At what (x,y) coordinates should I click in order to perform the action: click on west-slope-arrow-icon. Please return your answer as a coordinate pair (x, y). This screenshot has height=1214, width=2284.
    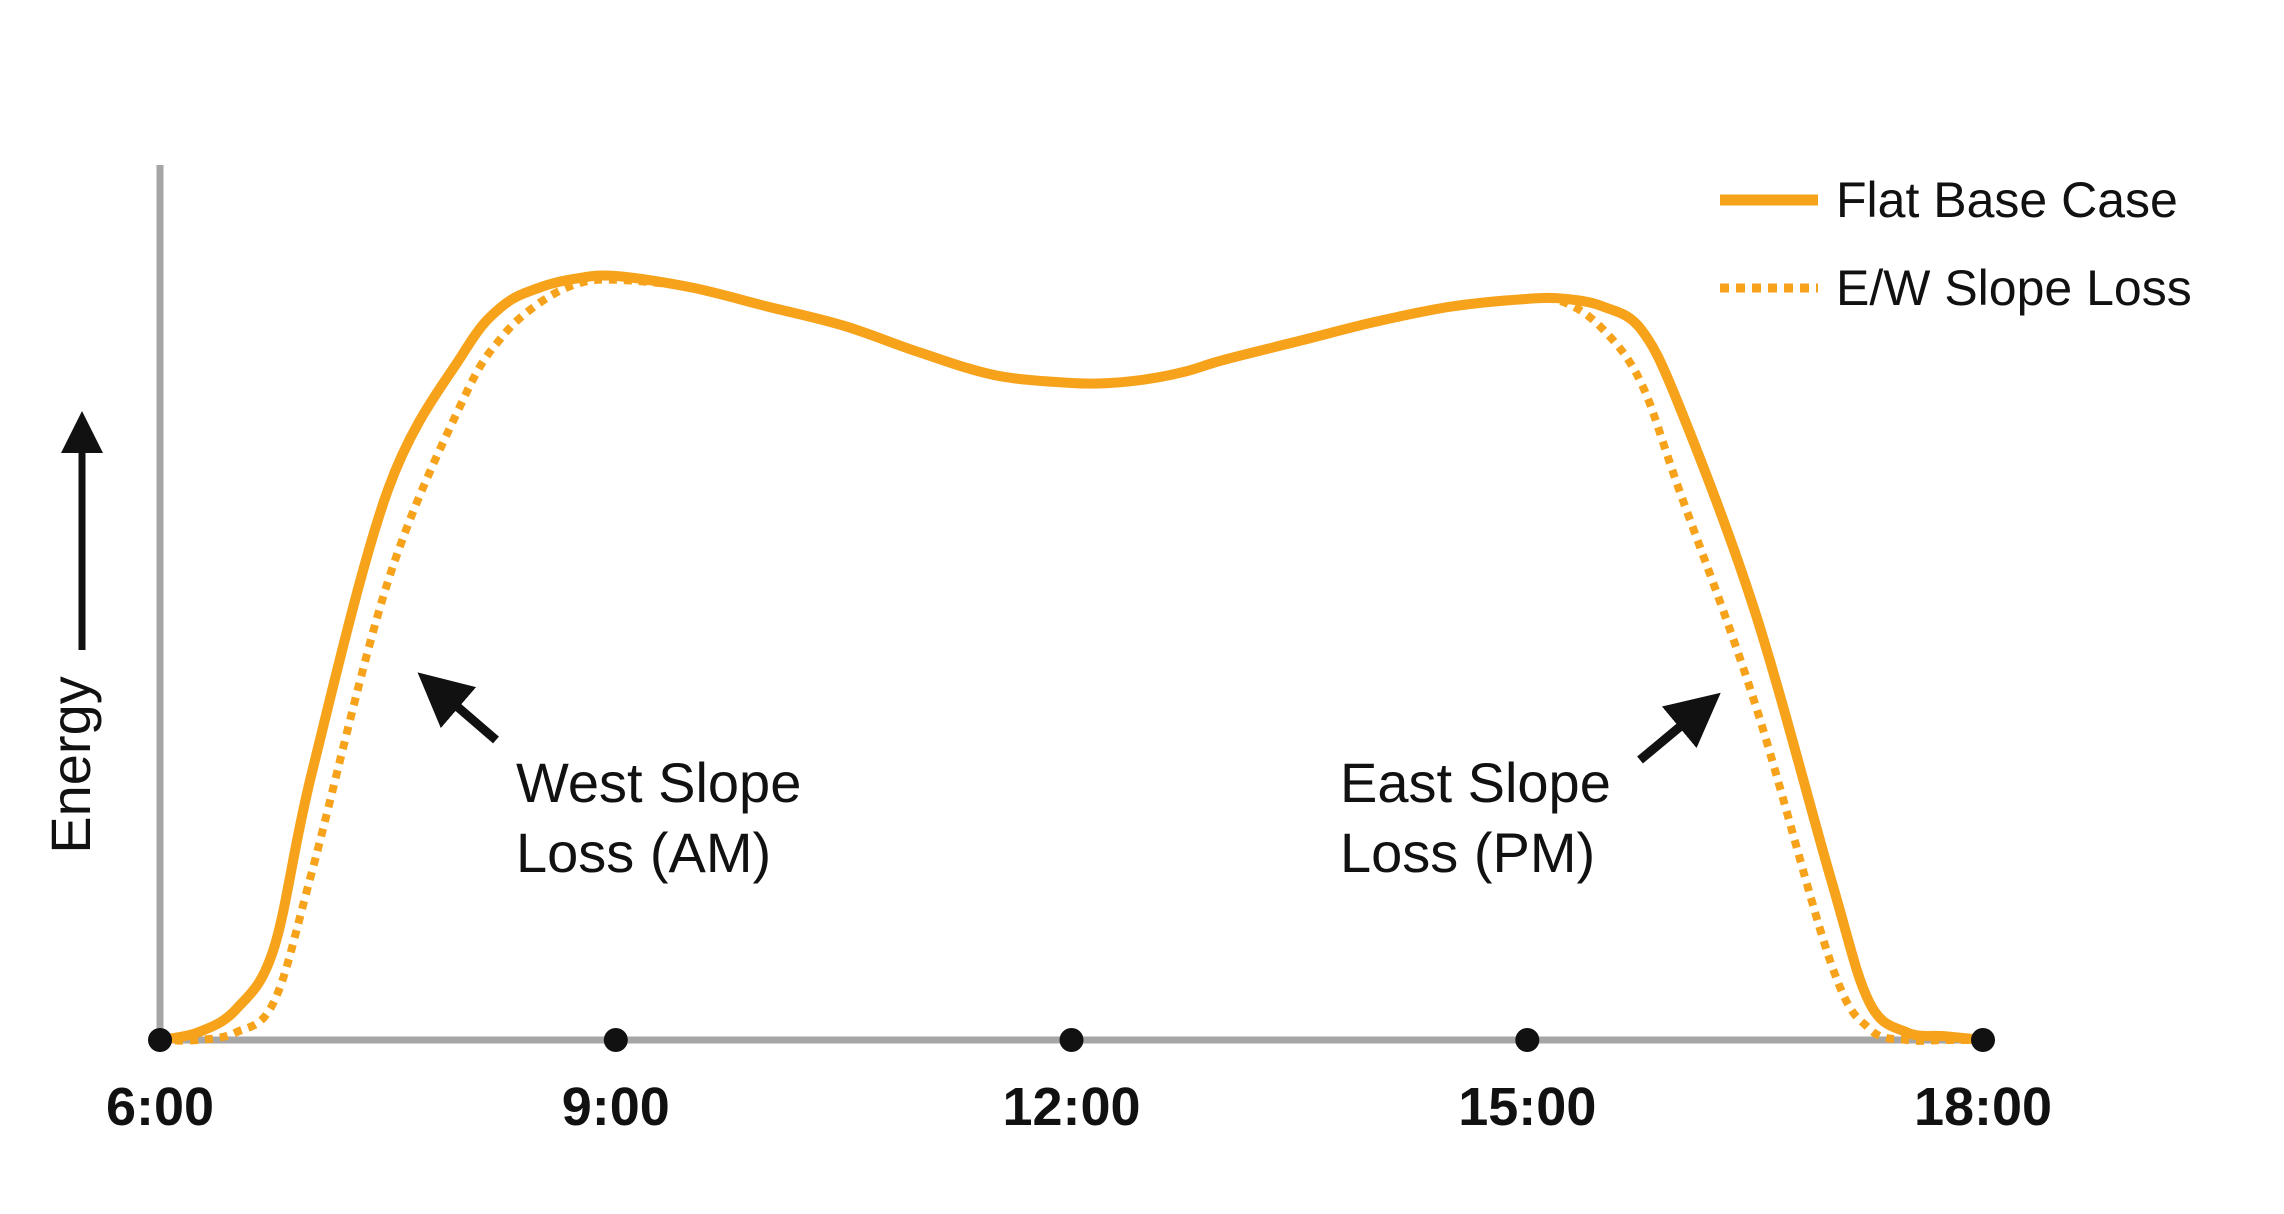
    Looking at the image, I should click on (458, 708).